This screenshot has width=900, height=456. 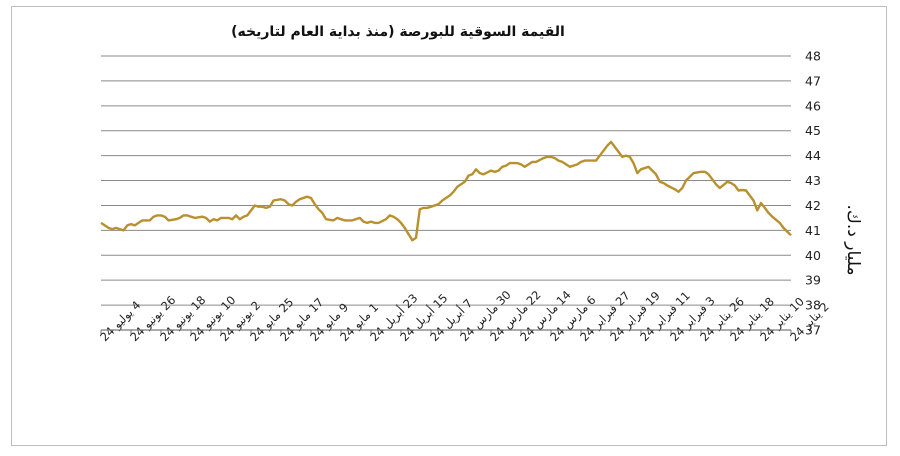 I want to click on y-tick-label: 48, so click(x=813, y=56).